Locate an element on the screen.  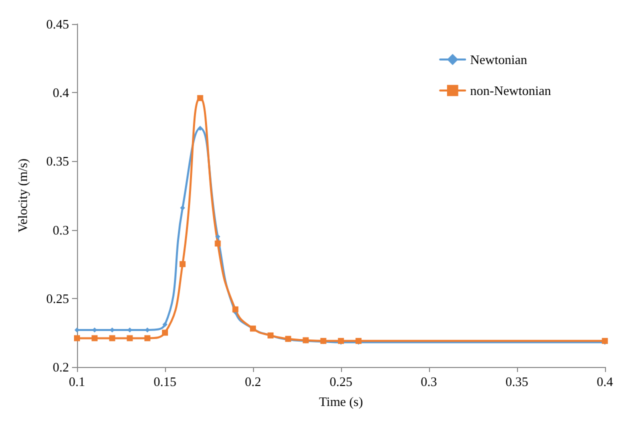
y-tick-label: 0.3 is located at coordinates (60, 230).